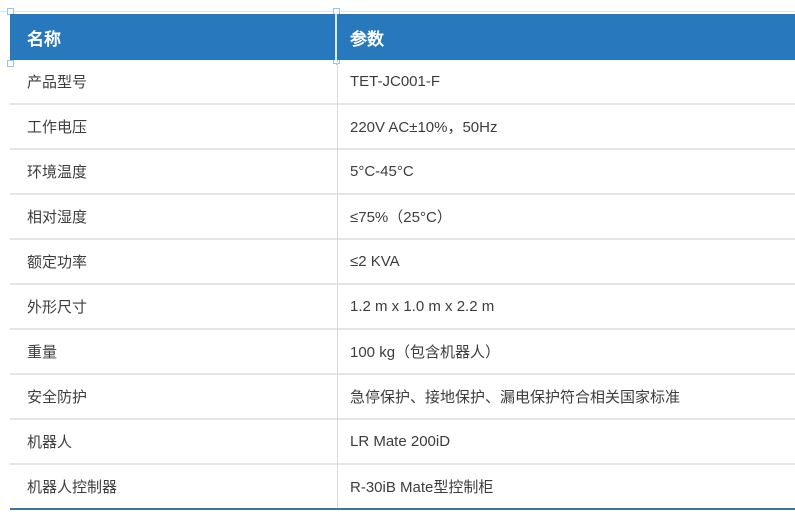  Describe the element at coordinates (57, 307) in the screenshot. I see `row-label-cell: 外形尺寸` at that location.